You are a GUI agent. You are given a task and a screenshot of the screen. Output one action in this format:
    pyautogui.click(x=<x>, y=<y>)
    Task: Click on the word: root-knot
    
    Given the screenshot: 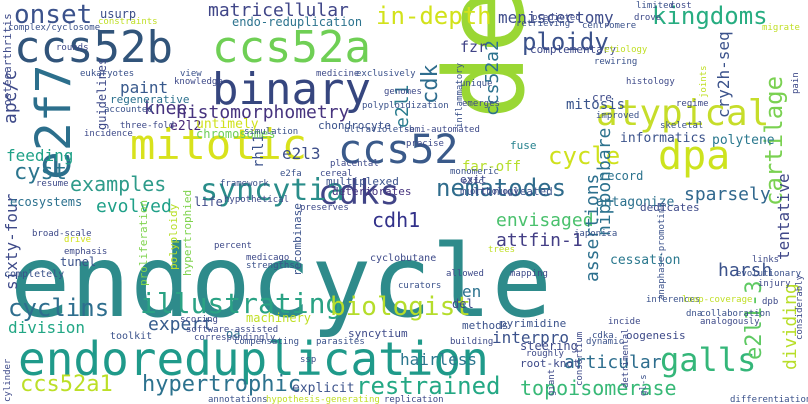 What is the action you would take?
    pyautogui.click(x=550, y=363)
    